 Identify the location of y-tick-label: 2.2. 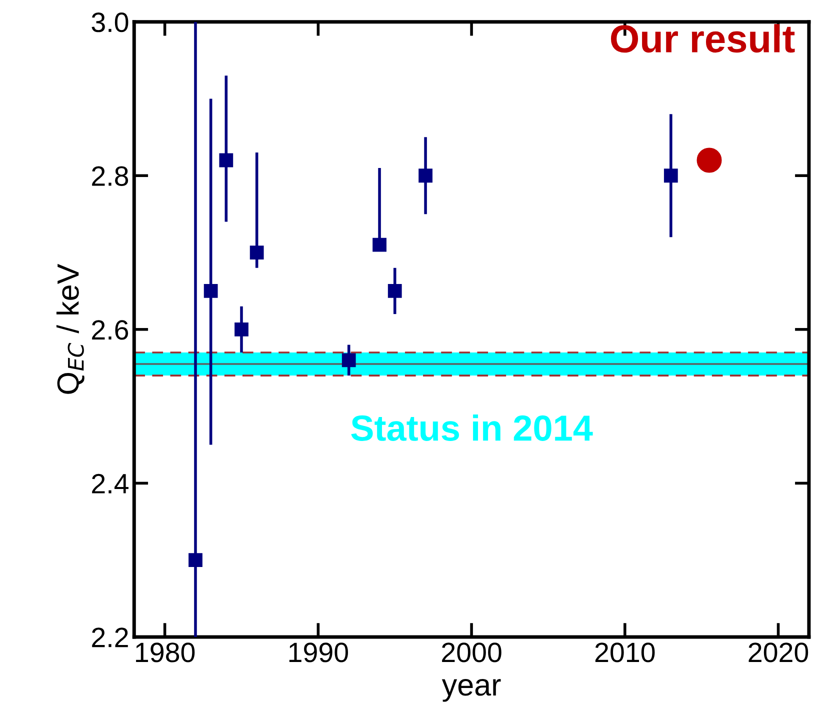
(110, 638).